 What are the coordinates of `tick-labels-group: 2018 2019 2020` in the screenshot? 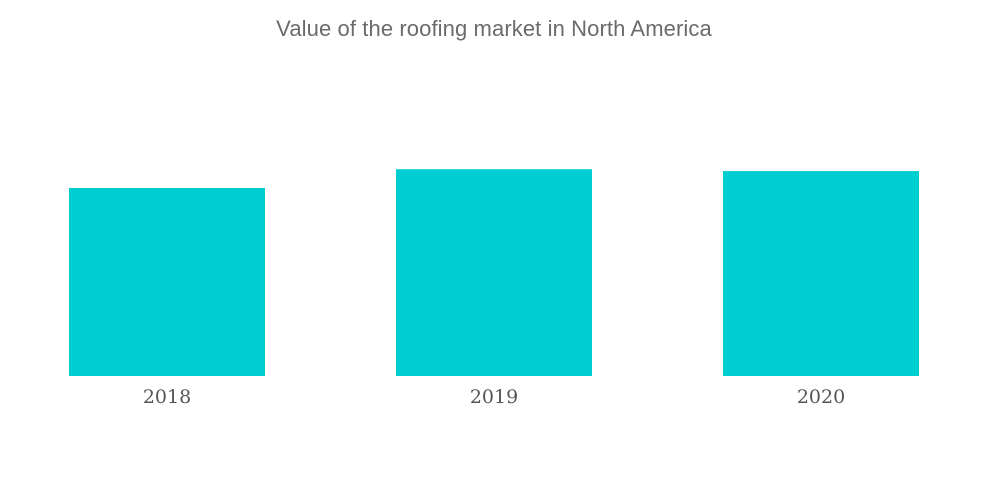 It's located at (494, 397).